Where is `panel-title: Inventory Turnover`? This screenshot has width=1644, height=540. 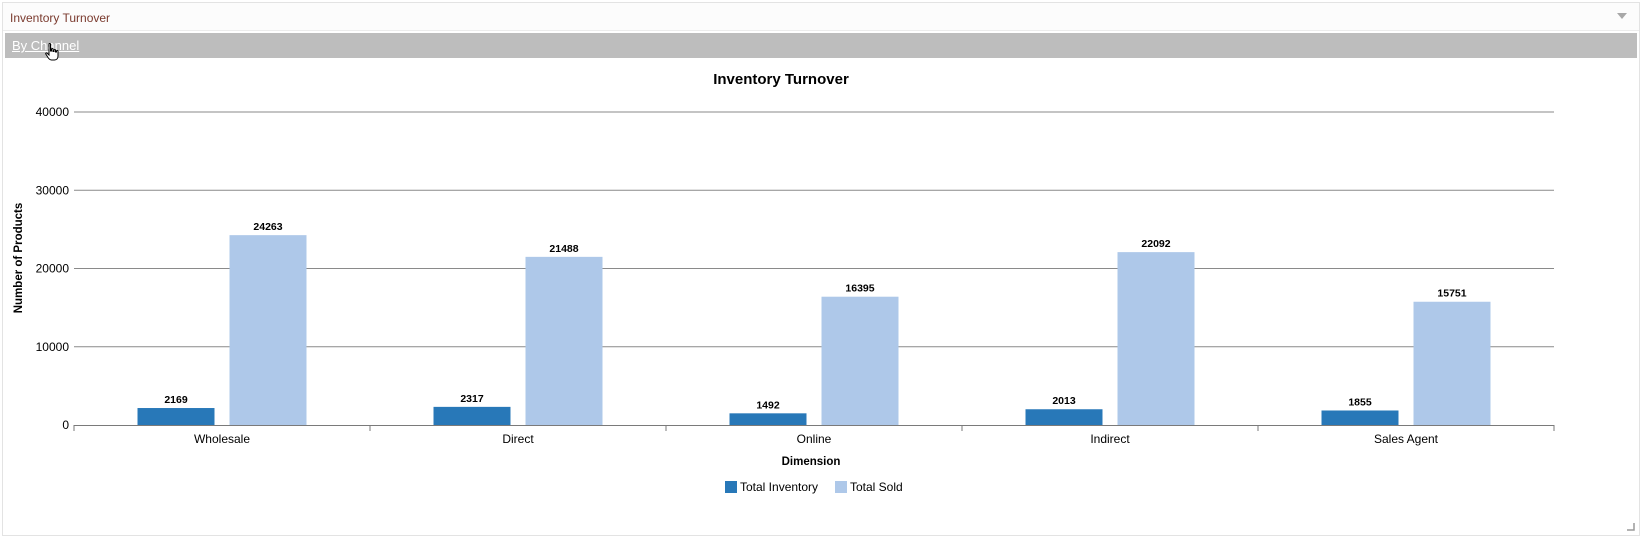 panel-title: Inventory Turnover is located at coordinates (60, 18).